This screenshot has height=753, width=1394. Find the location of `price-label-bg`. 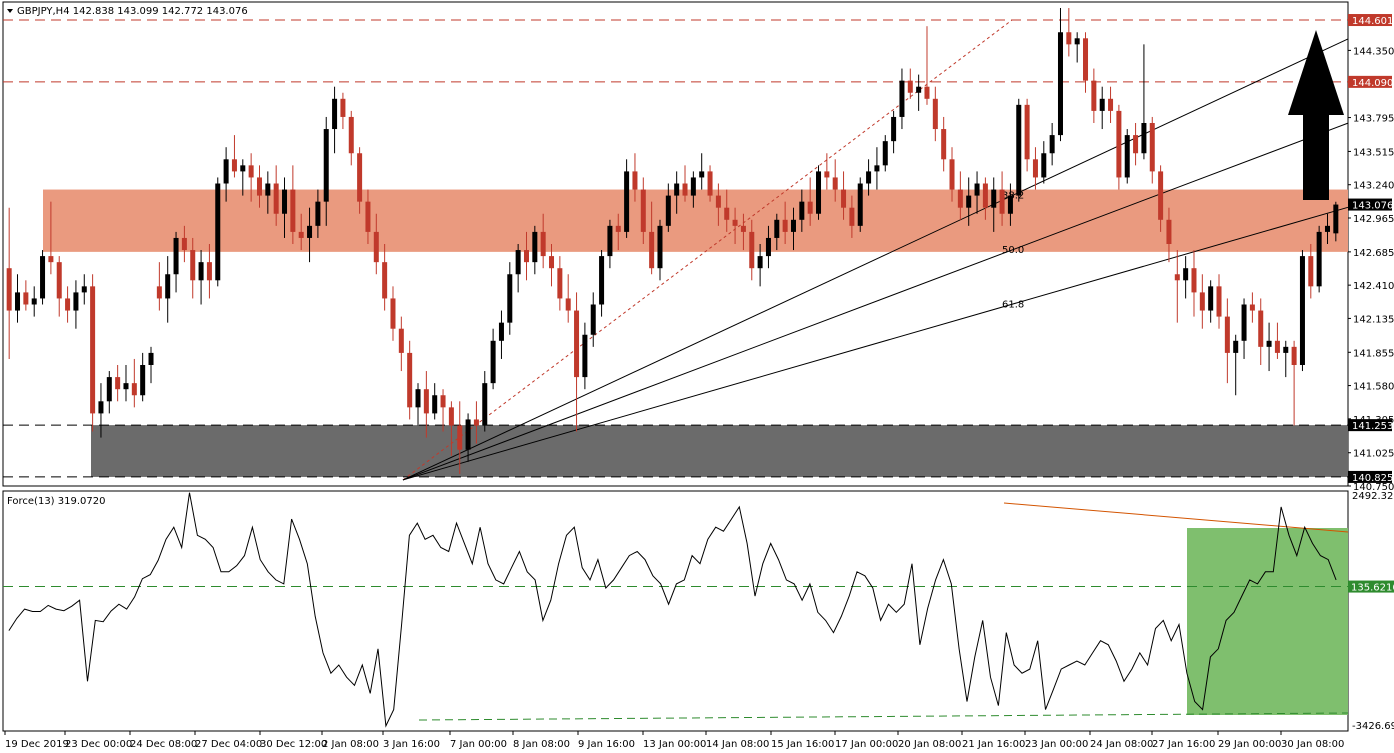

price-label-bg is located at coordinates (1370, 20).